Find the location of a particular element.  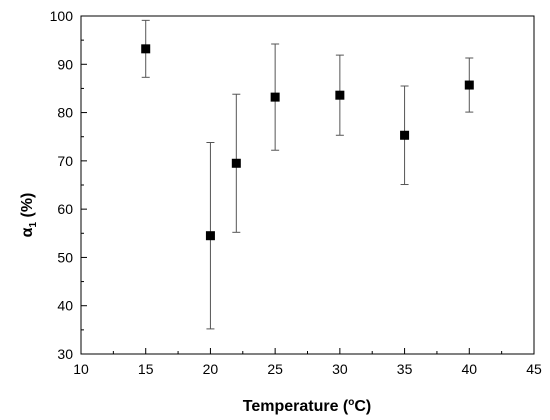

y-tick-label: 50 is located at coordinates (65, 257).